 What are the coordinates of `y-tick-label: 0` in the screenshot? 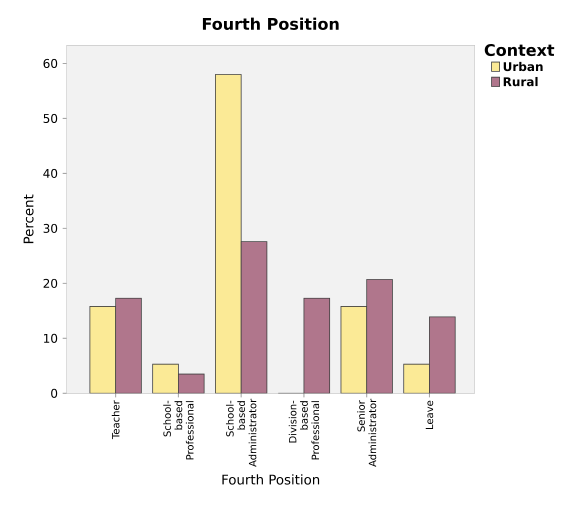 It's located at (54, 393).